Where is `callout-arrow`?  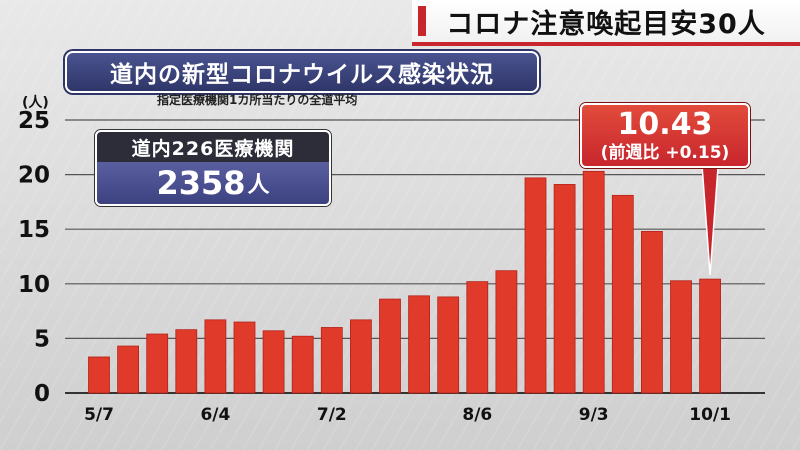
callout-arrow is located at coordinates (710, 220).